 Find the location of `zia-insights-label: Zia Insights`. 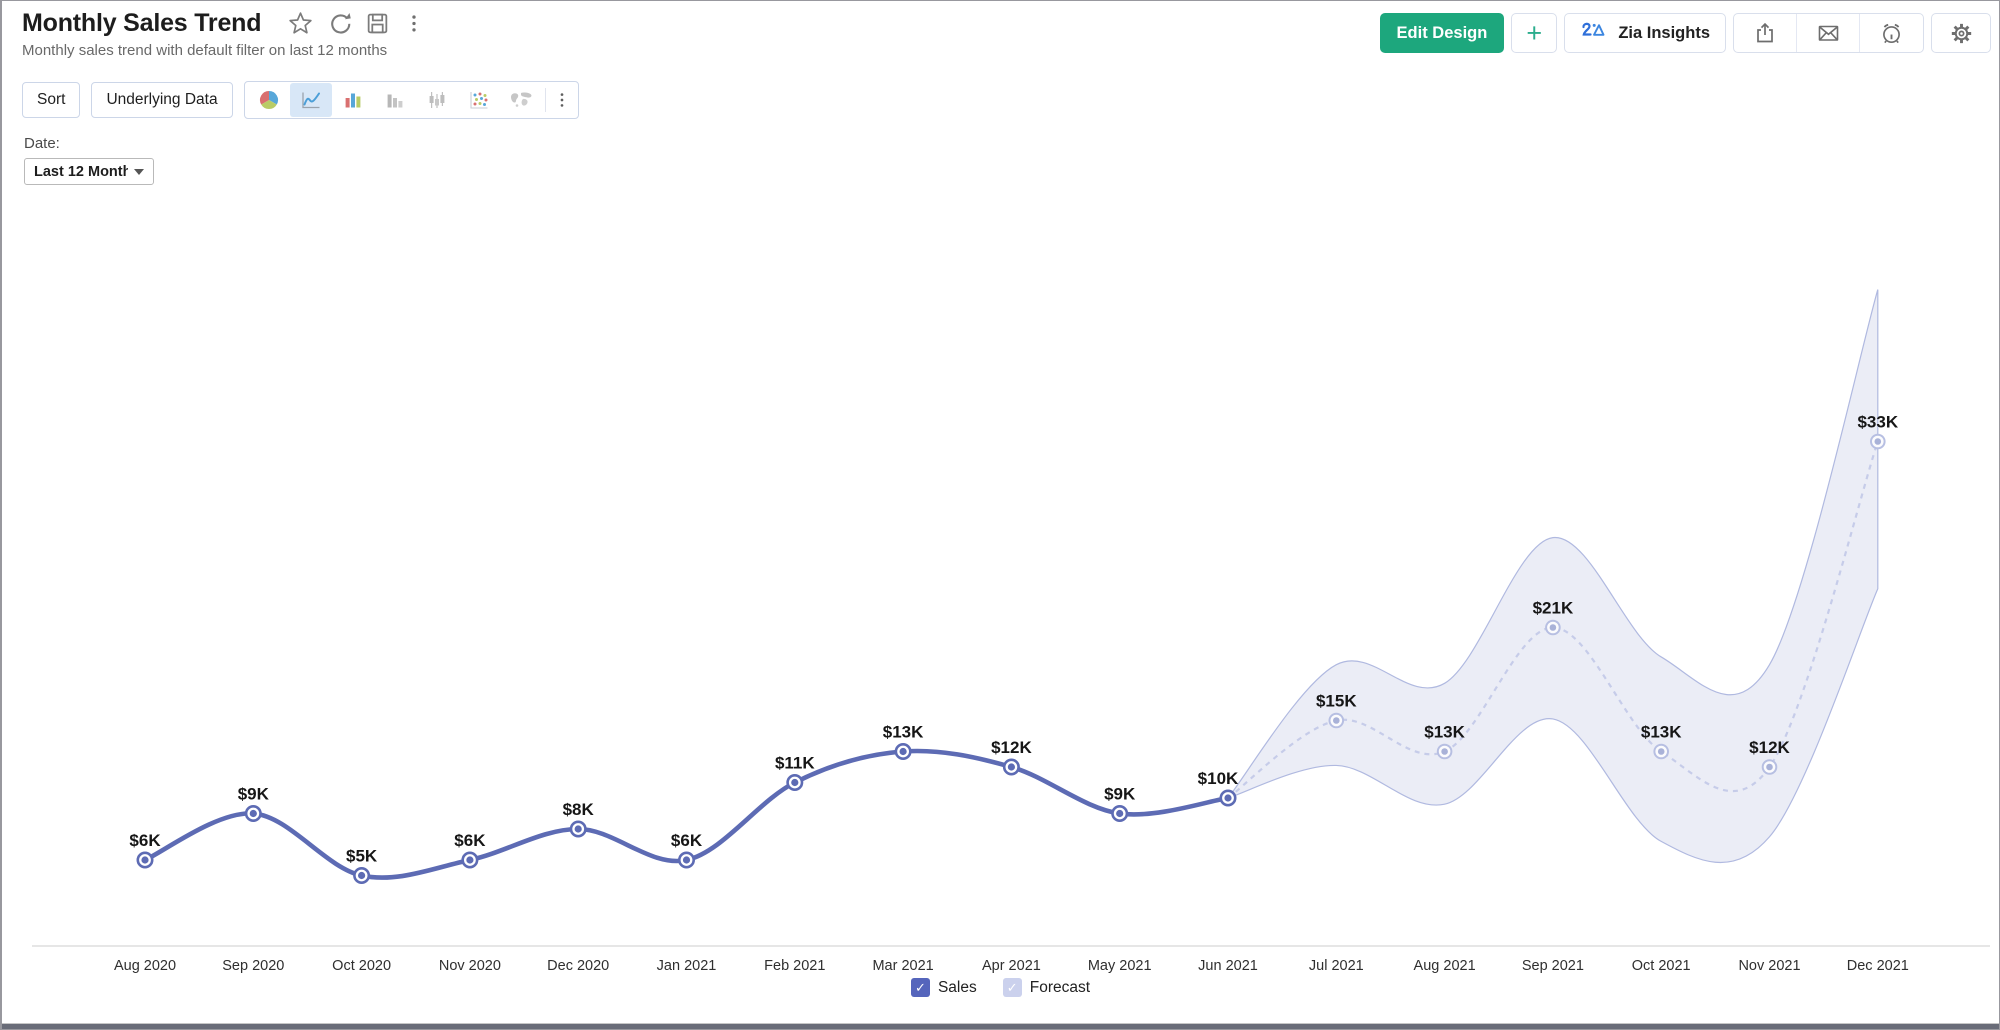

zia-insights-label: Zia Insights is located at coordinates (1664, 32).